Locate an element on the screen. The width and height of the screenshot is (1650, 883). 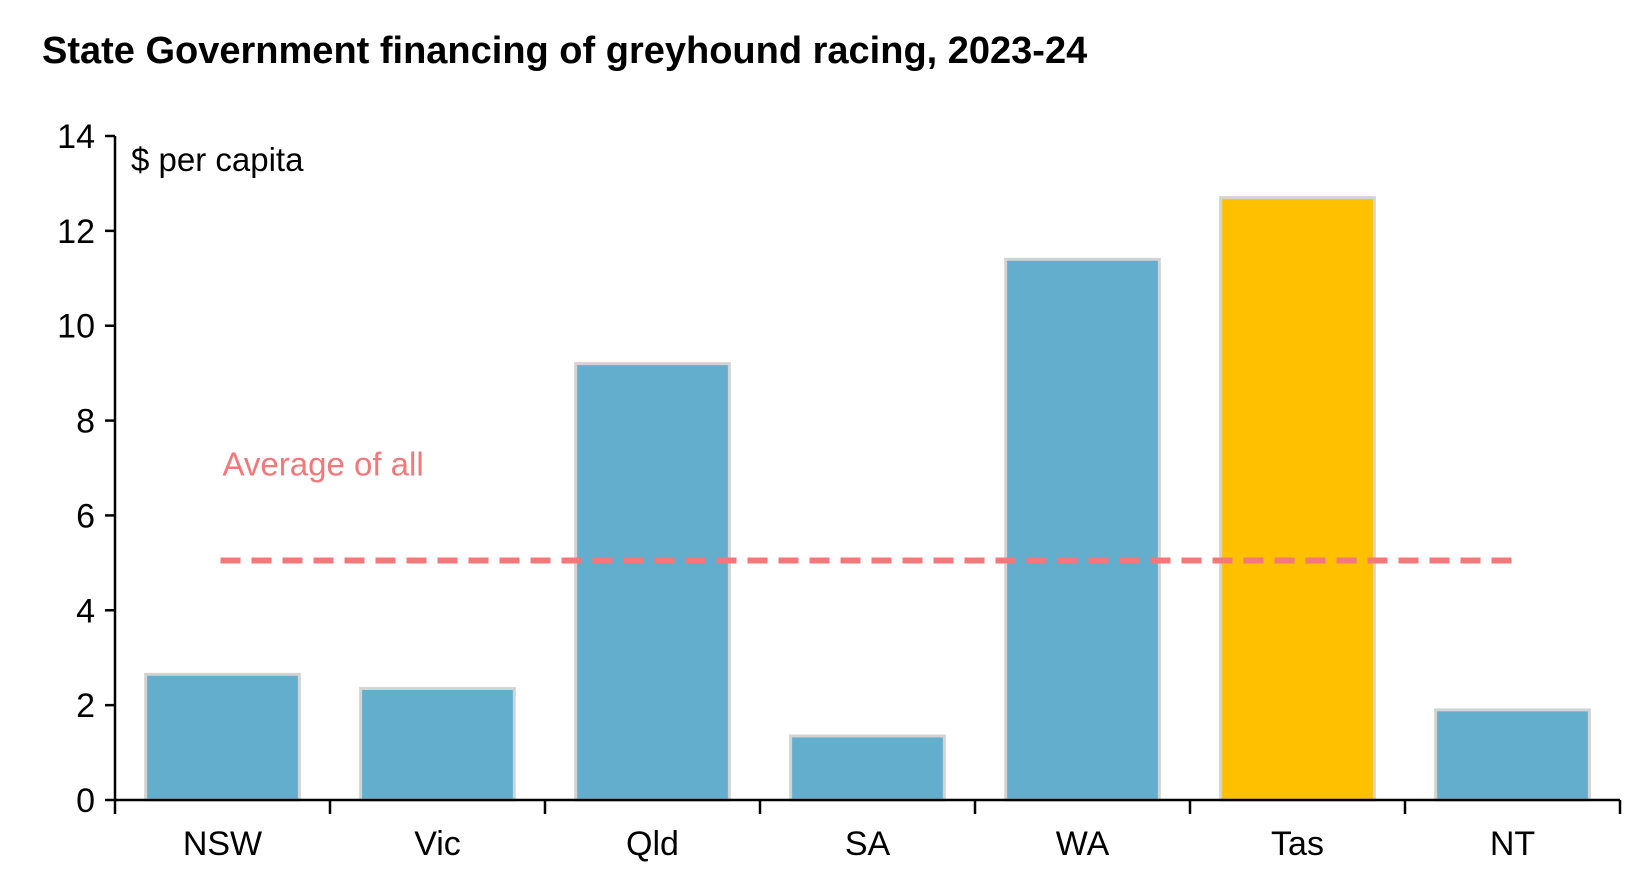
y-tick-label: 8 is located at coordinates (85, 422).